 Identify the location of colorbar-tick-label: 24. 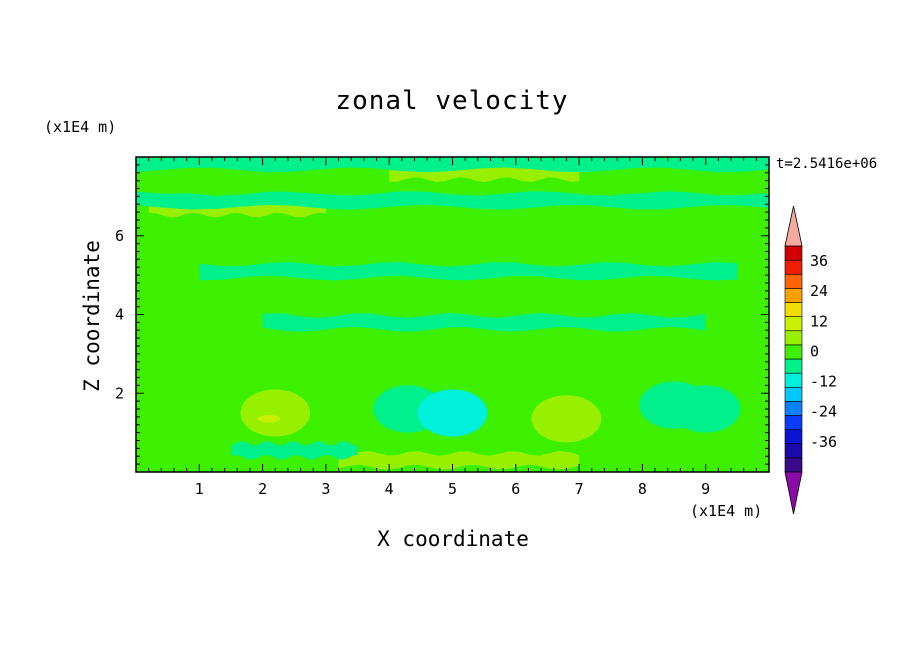
(819, 291).